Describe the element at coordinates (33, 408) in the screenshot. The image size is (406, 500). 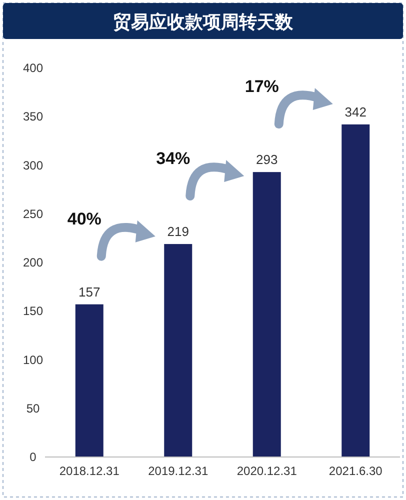
I see `y-tick-label: 50` at that location.